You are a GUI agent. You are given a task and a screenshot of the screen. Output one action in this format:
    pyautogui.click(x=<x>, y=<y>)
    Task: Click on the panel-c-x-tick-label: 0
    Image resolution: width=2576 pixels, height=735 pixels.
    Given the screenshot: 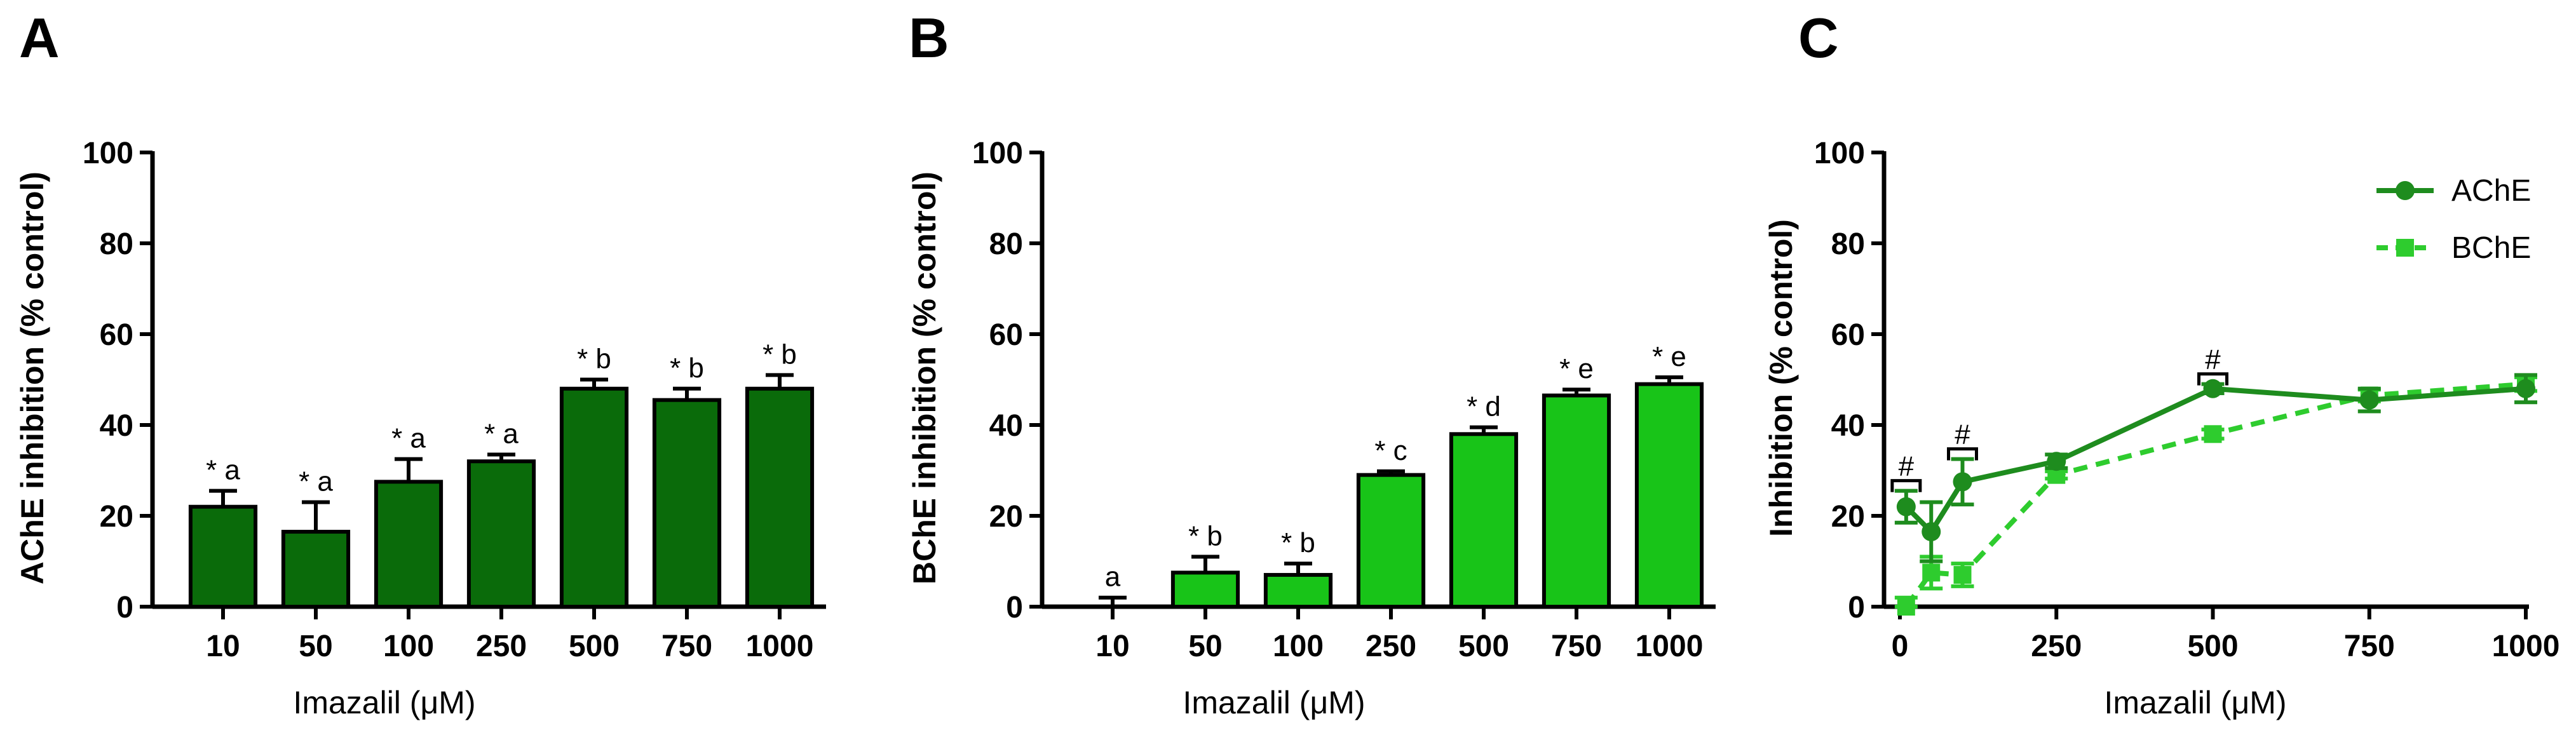 What is the action you would take?
    pyautogui.click(x=1900, y=646)
    